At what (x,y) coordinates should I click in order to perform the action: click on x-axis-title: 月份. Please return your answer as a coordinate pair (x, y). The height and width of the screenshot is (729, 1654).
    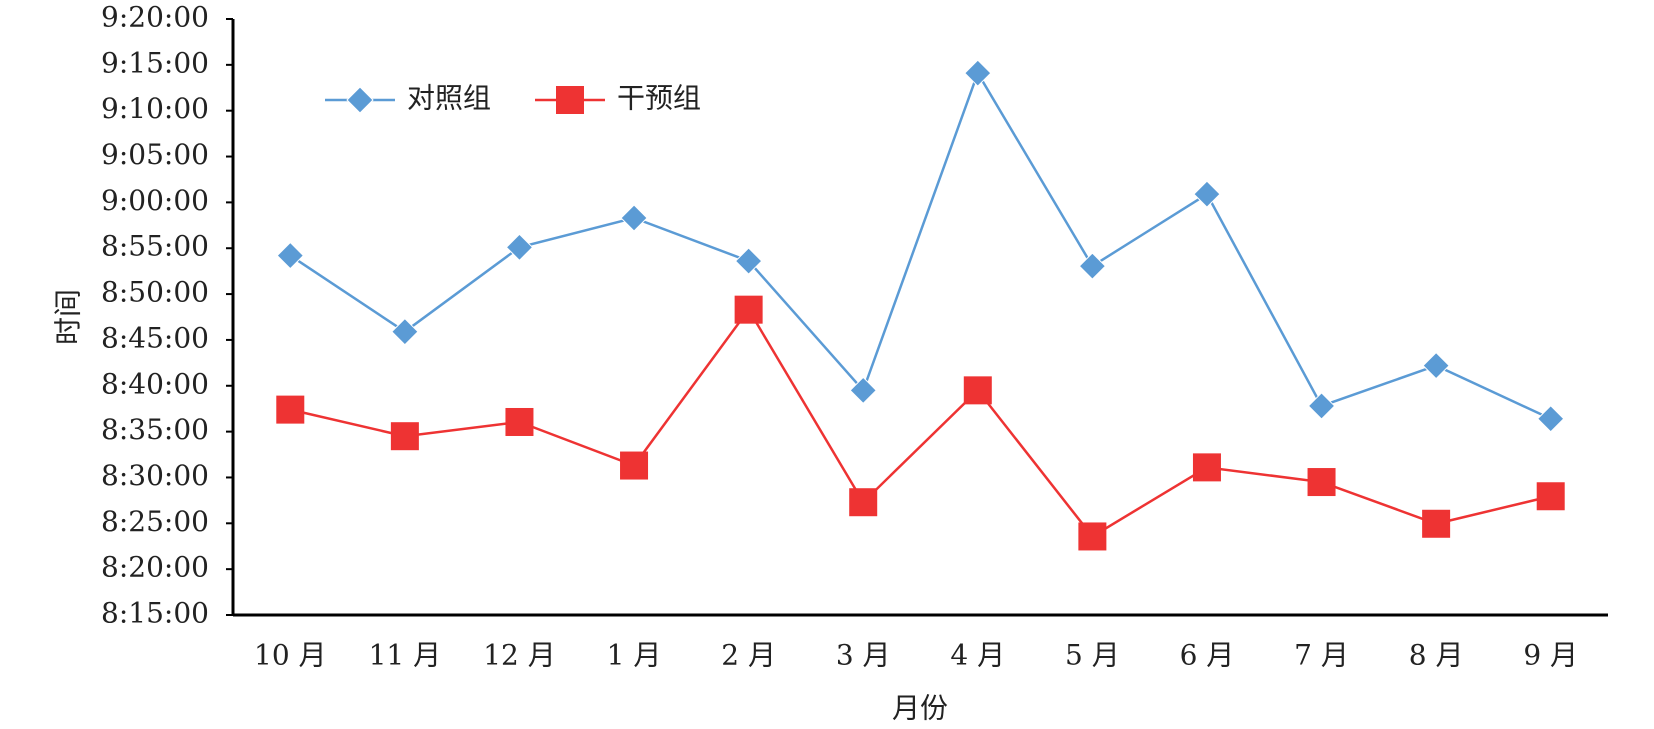
    Looking at the image, I should click on (920, 708).